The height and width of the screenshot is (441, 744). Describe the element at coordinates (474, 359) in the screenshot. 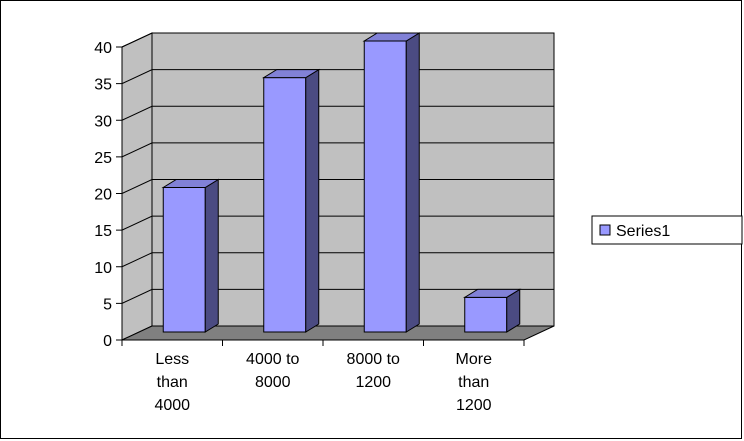

I see `x-category-label-line: More` at that location.